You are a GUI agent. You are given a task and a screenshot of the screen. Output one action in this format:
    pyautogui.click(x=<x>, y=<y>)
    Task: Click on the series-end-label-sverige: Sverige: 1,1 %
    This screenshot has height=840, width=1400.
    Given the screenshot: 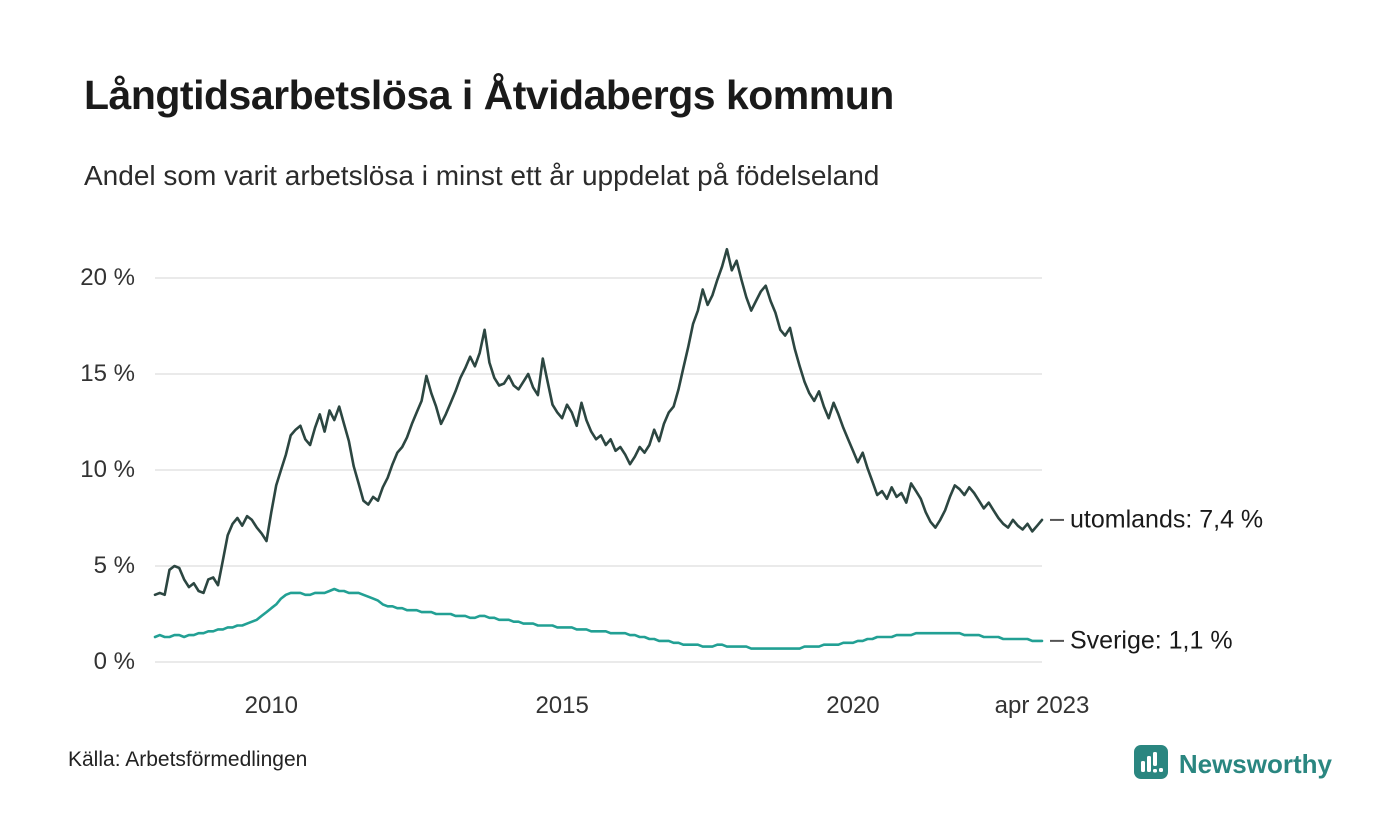 What is the action you would take?
    pyautogui.click(x=1151, y=640)
    